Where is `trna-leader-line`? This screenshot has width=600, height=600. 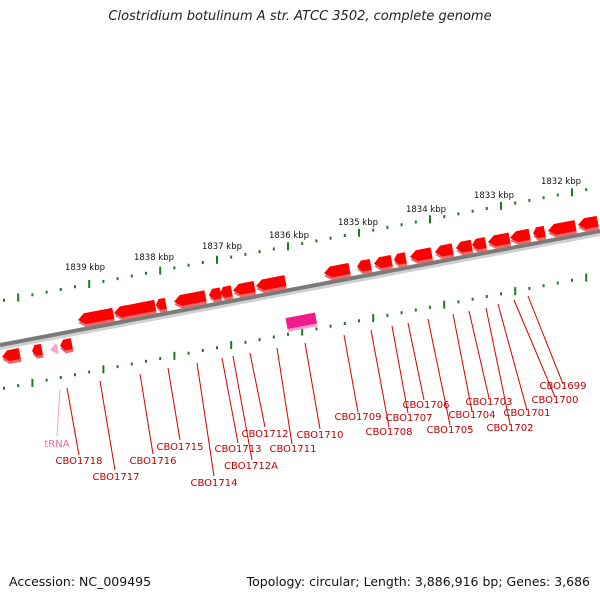 trna-leader-line is located at coordinates (58, 413).